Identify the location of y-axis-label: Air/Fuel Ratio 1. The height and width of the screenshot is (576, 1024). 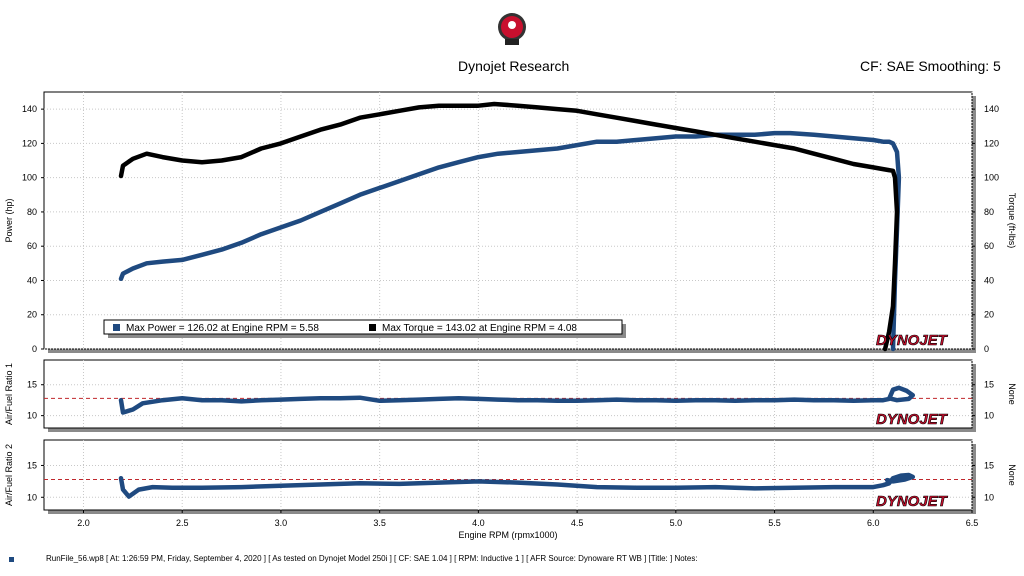
(9, 394).